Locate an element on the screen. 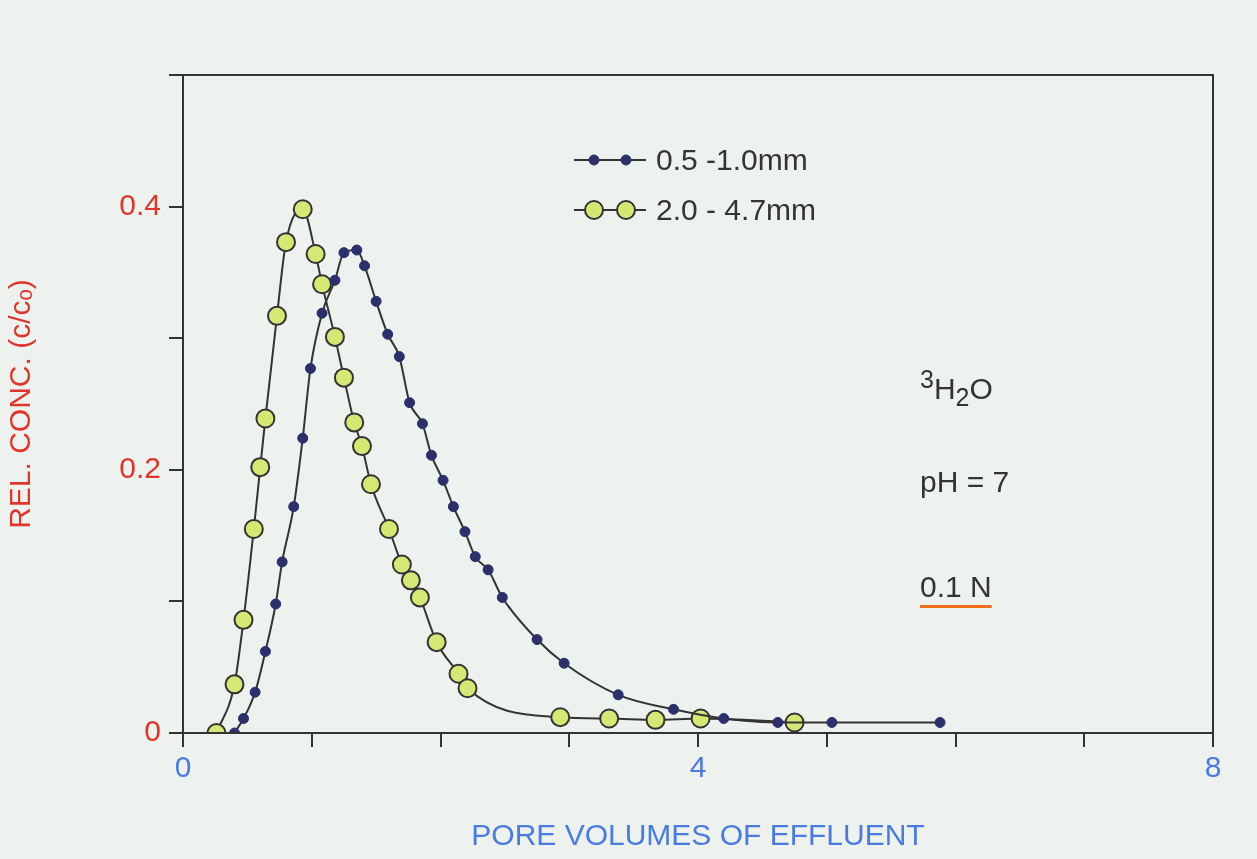  x-tick-label: 0 is located at coordinates (183, 767).